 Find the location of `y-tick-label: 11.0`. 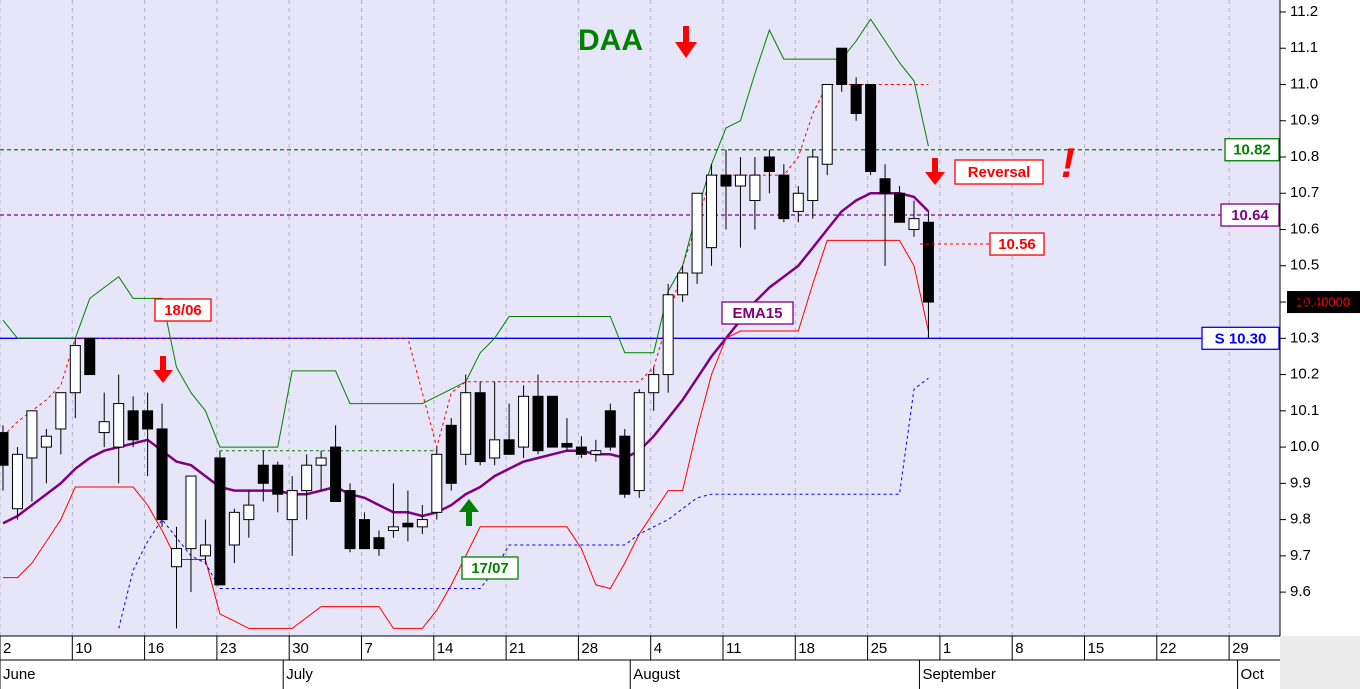

y-tick-label: 11.0 is located at coordinates (1304, 83).